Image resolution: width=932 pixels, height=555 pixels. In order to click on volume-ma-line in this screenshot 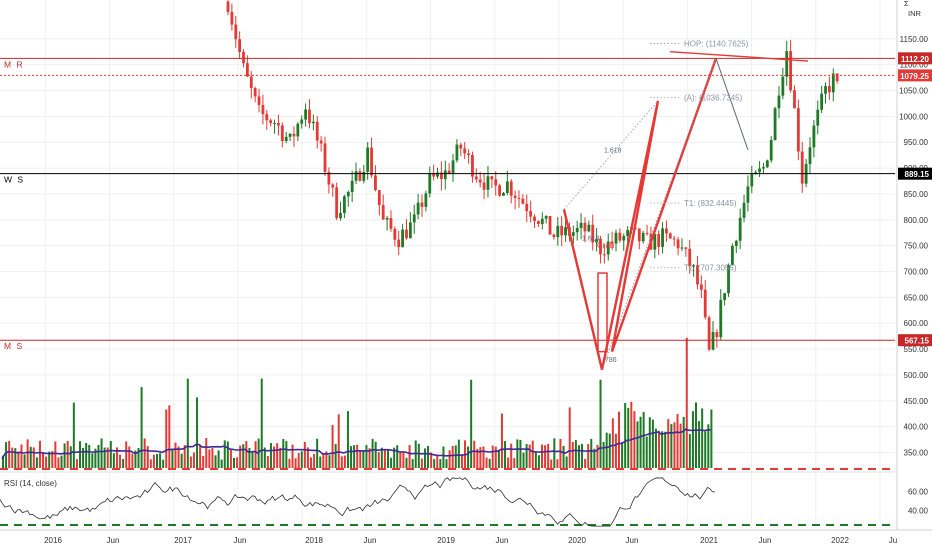, I will do `click(356, 444)`.